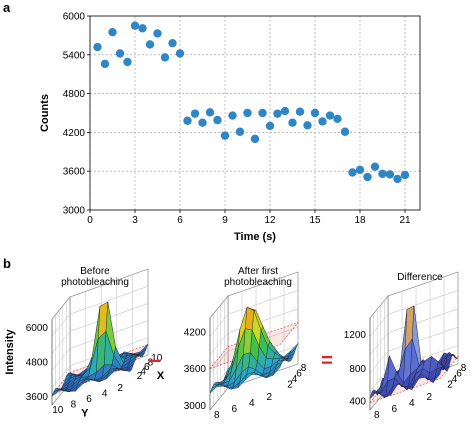 The height and width of the screenshot is (444, 474). Describe the element at coordinates (420, 277) in the screenshot. I see `surface-title: Difference` at that location.